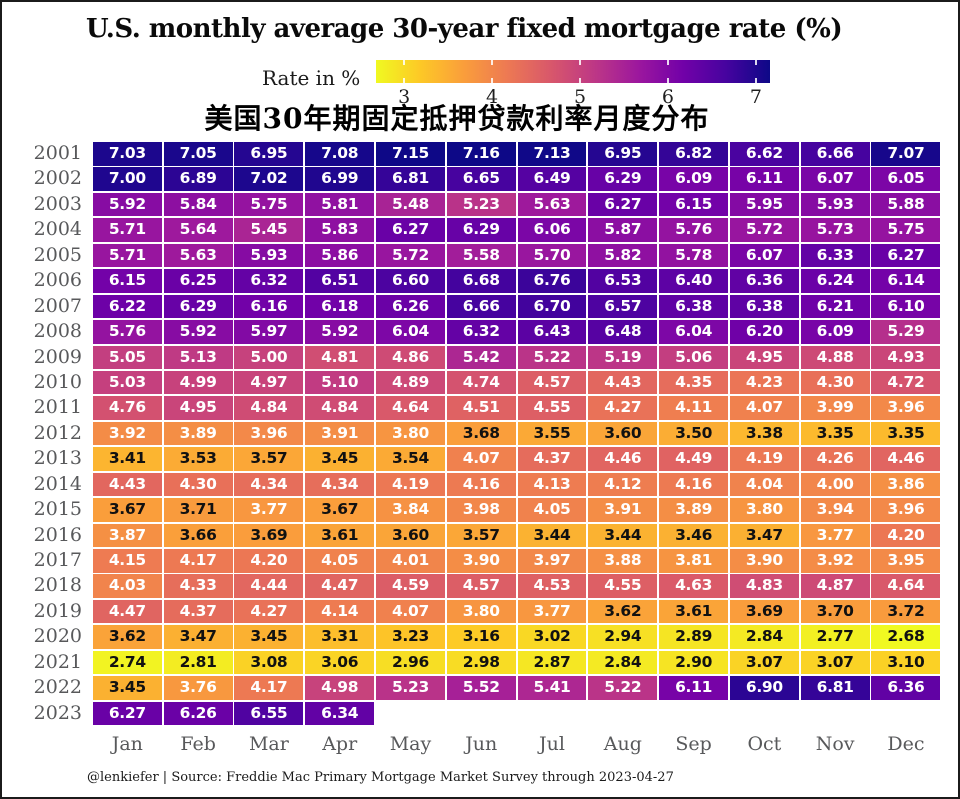  What do you see at coordinates (552, 306) in the screenshot?
I see `heatmap-cell: 6.70` at bounding box center [552, 306].